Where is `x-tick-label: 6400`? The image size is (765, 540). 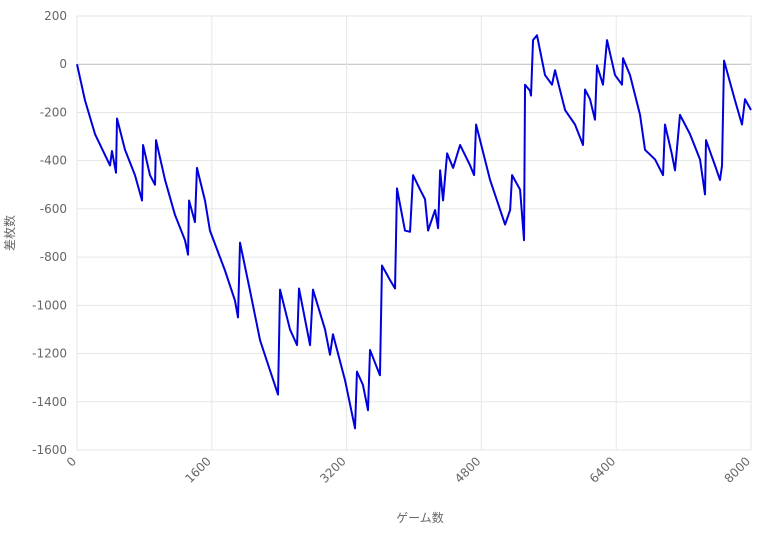
x-tick-label: 6400 is located at coordinates (602, 469).